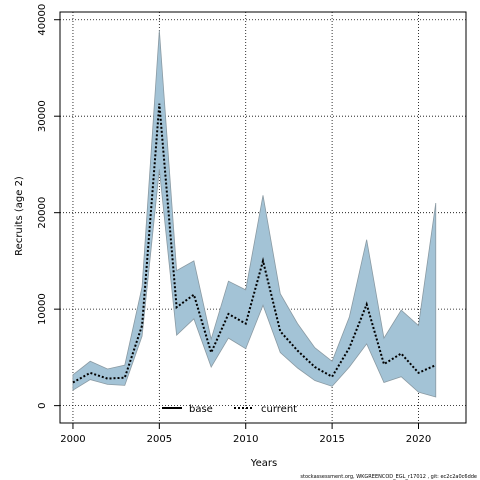 Image resolution: width=480 pixels, height=480 pixels. What do you see at coordinates (159, 439) in the screenshot?
I see `x-tick-label-2005: 2005` at bounding box center [159, 439].